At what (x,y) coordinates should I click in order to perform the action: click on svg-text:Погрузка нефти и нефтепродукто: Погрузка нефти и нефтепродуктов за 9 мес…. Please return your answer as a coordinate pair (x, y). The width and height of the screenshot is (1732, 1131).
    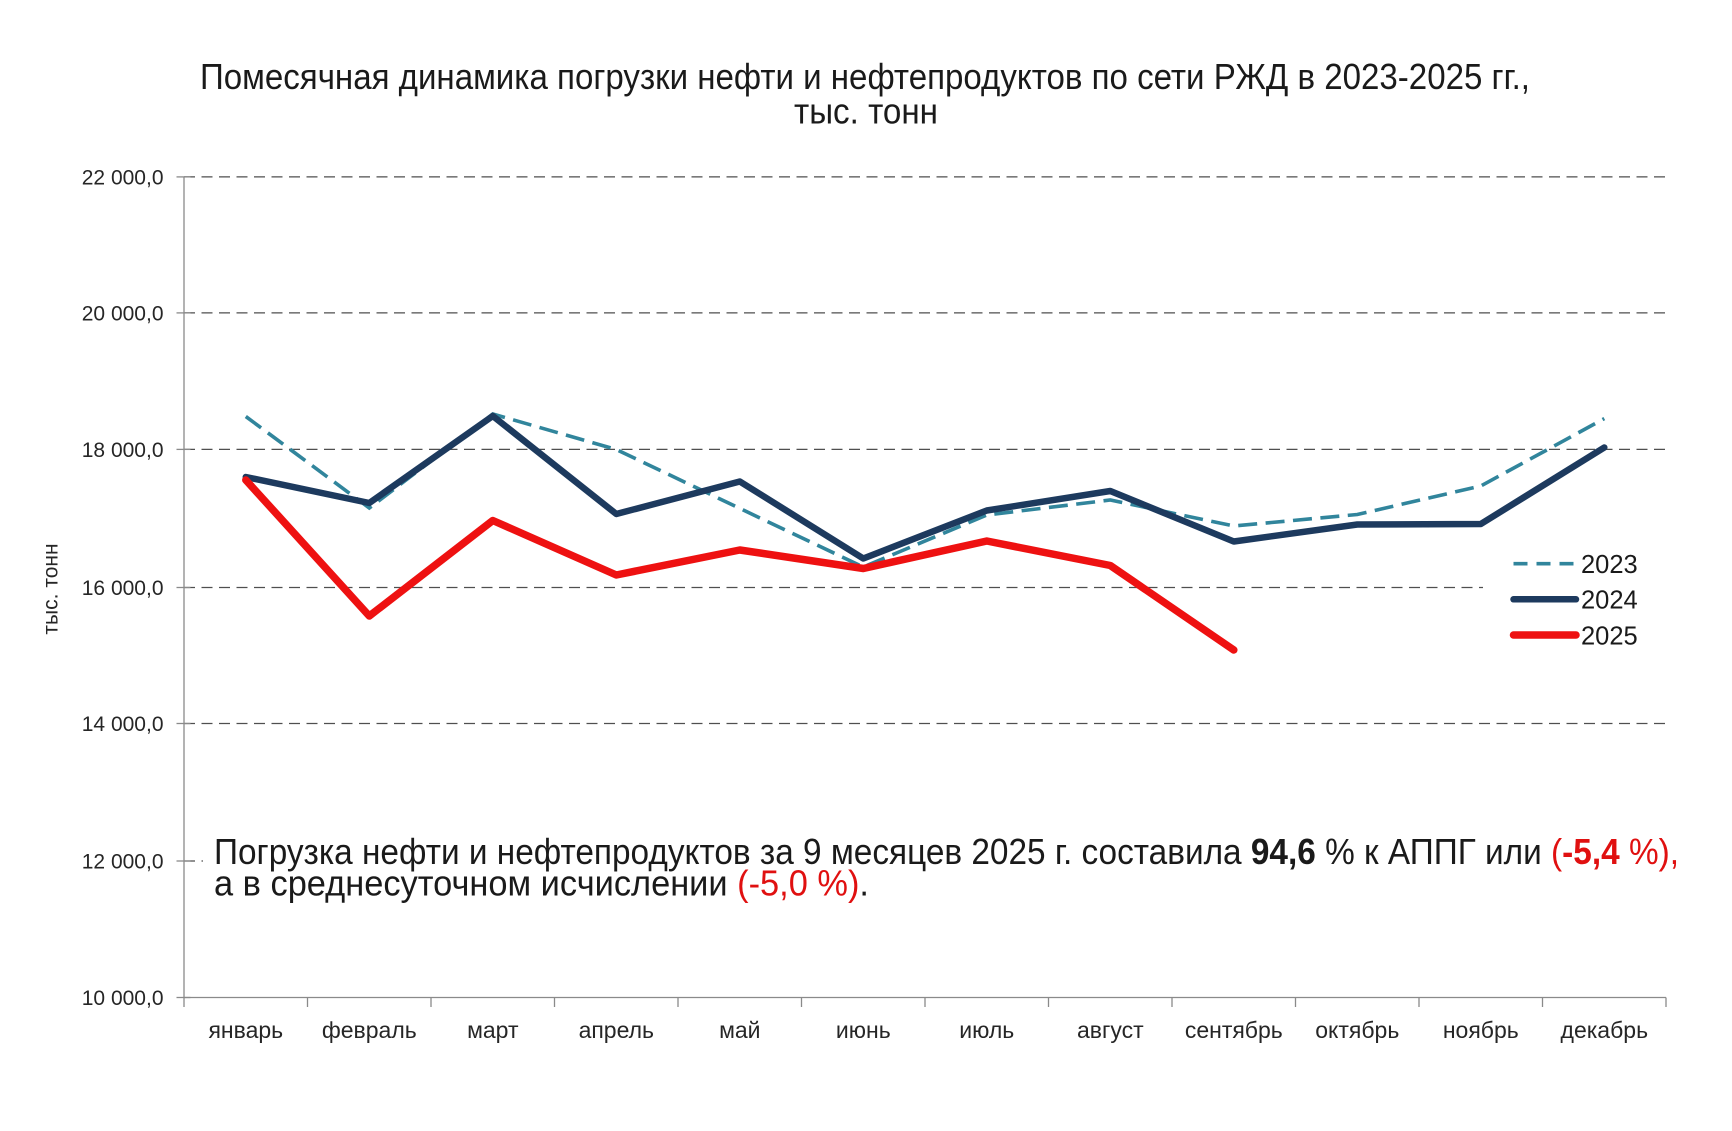
    Looking at the image, I should click on (946, 851).